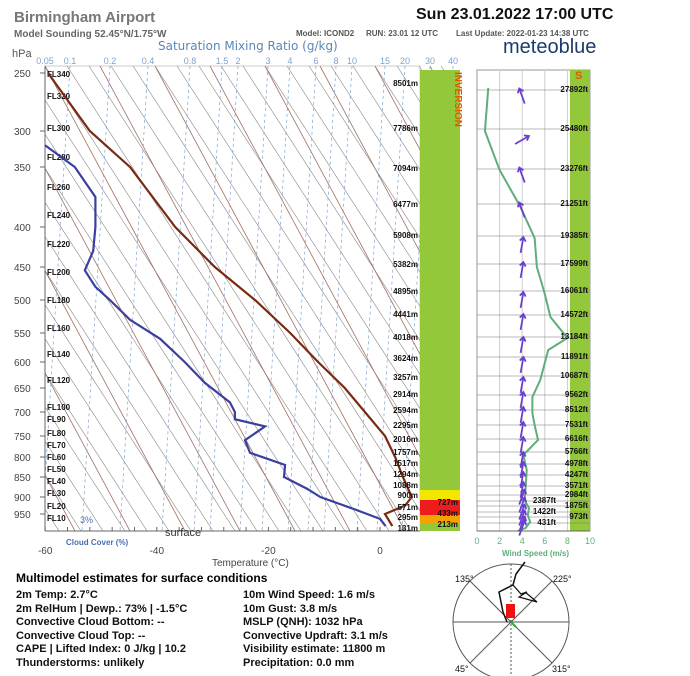 The image size is (690, 676). I want to click on pressure-tick-label: 800, so click(22, 458).